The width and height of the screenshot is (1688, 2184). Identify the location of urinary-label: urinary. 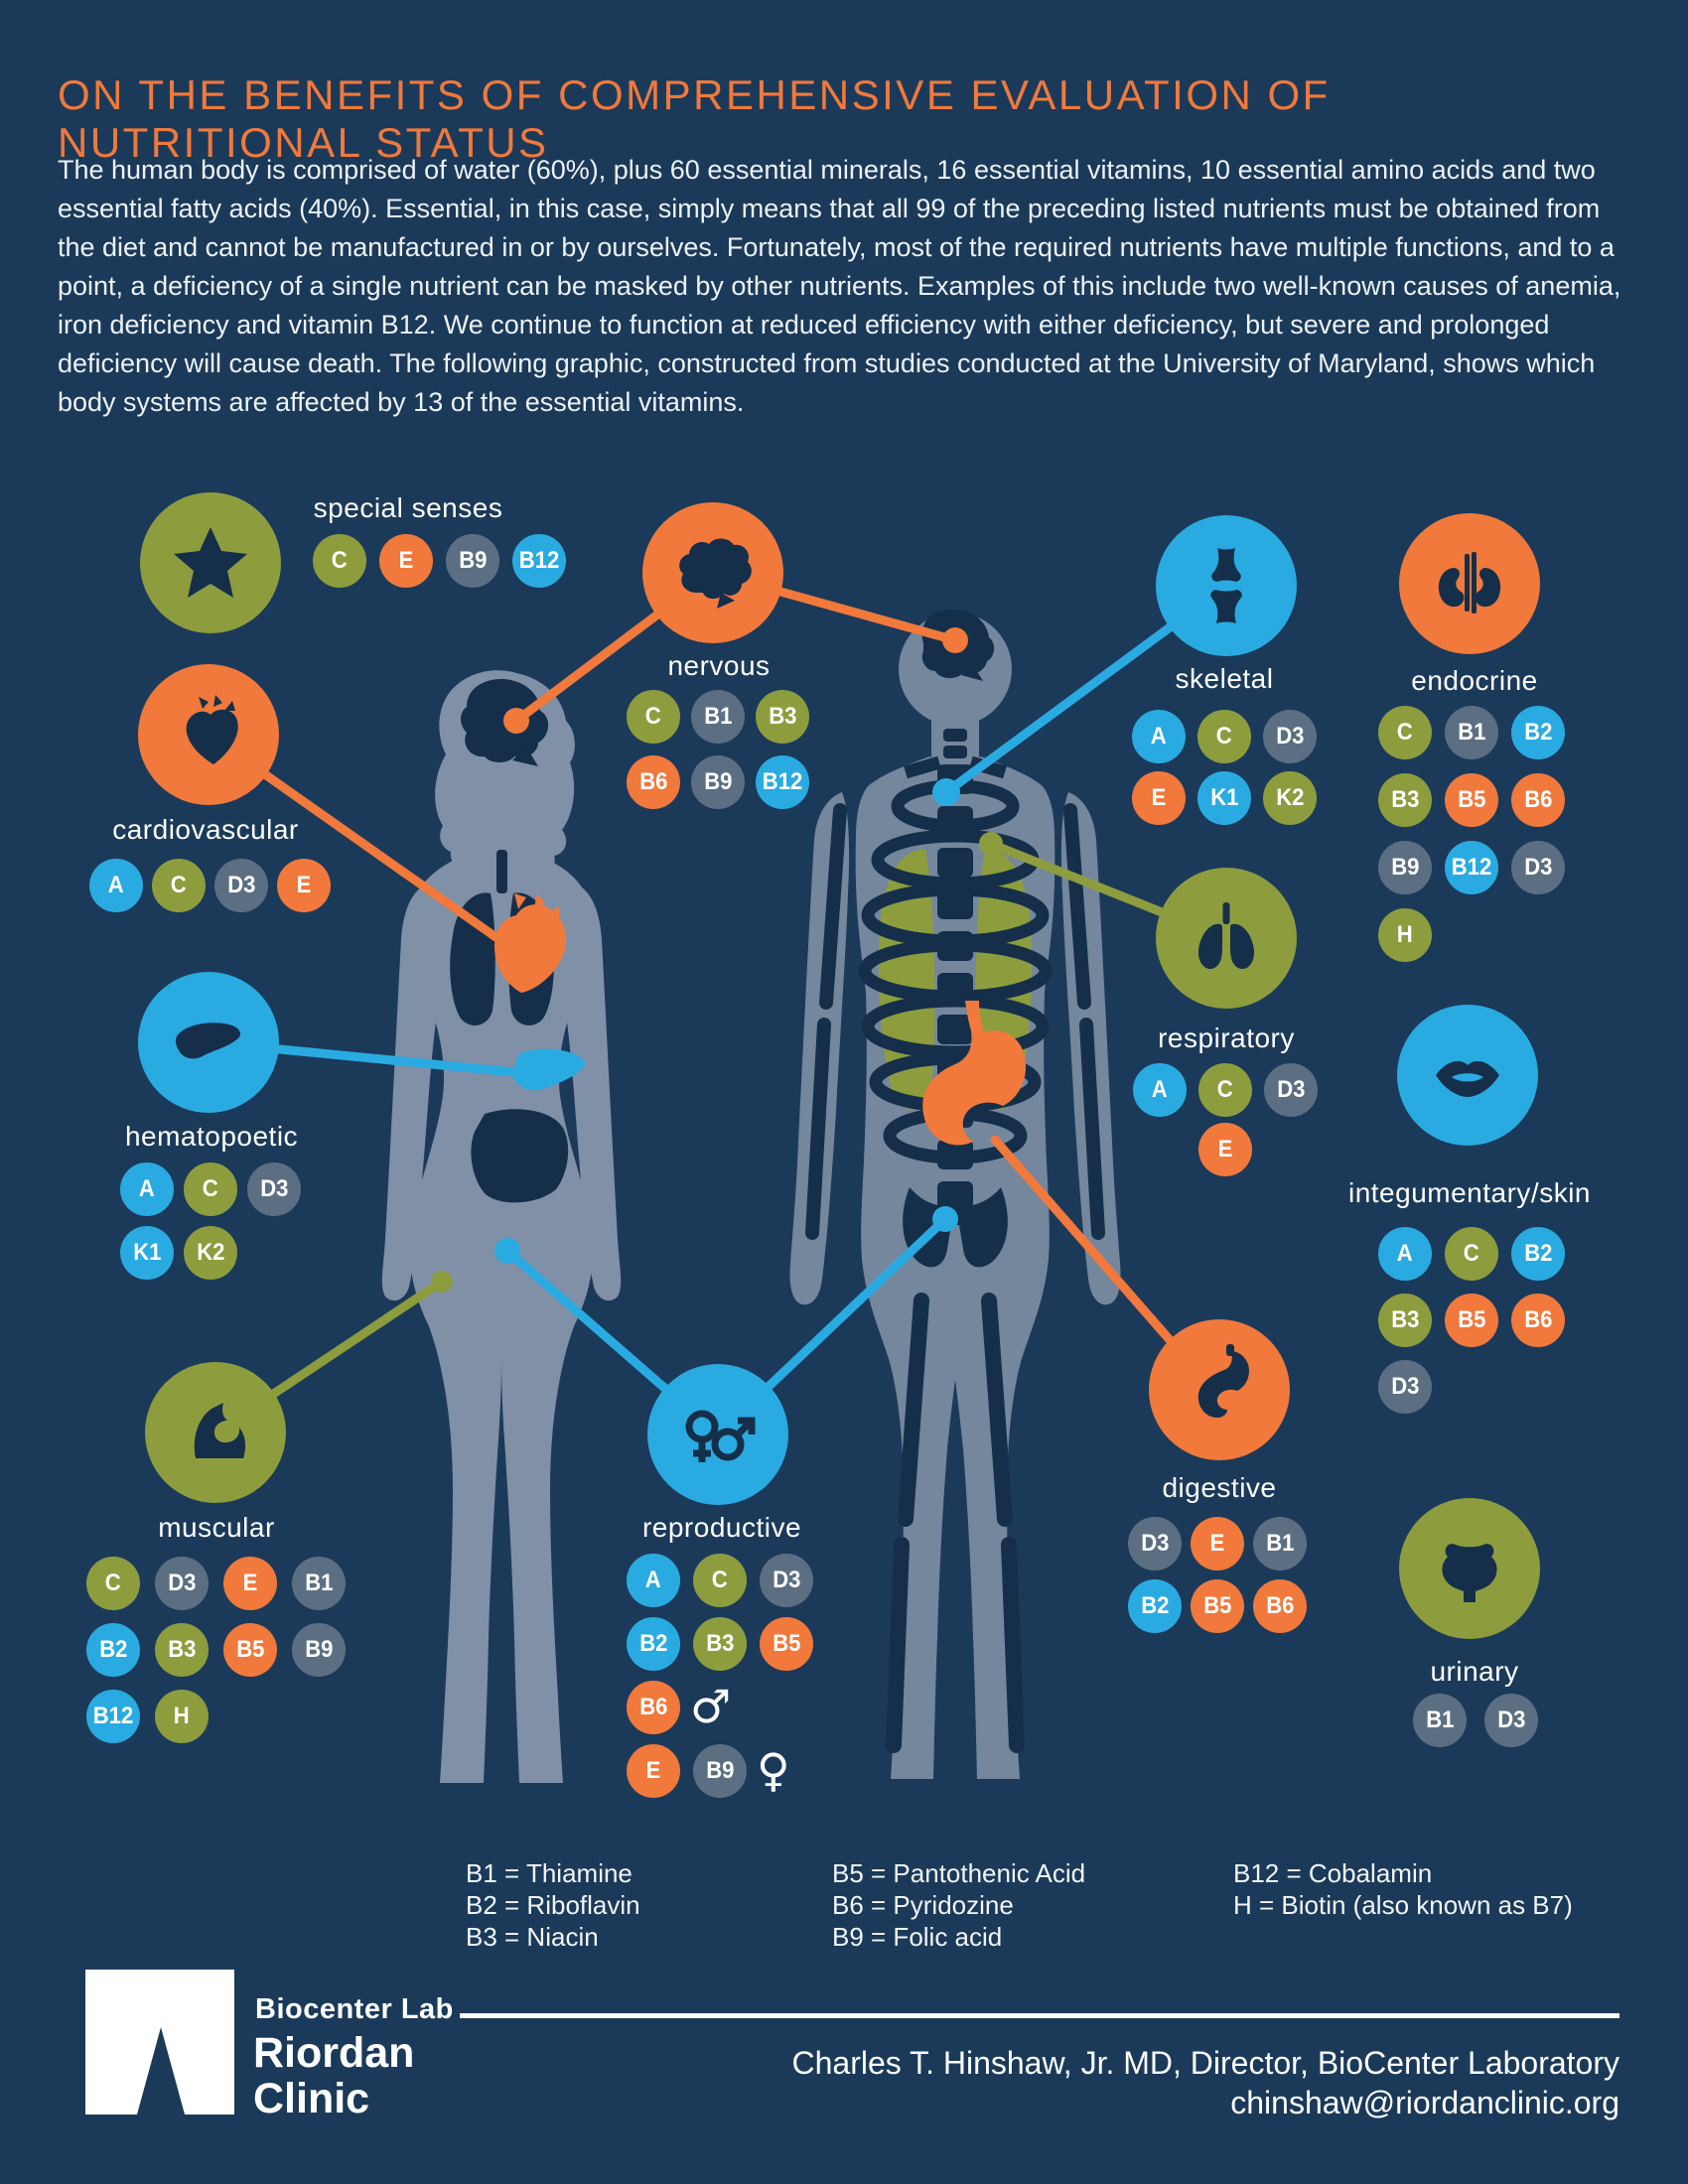
(1474, 1671).